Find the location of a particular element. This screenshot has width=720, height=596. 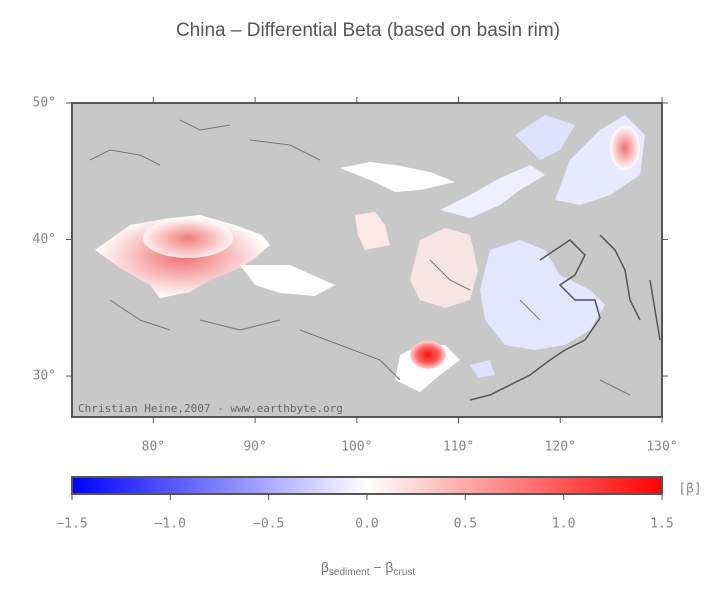

colorbar-tick-label: −1.5 is located at coordinates (71, 524).